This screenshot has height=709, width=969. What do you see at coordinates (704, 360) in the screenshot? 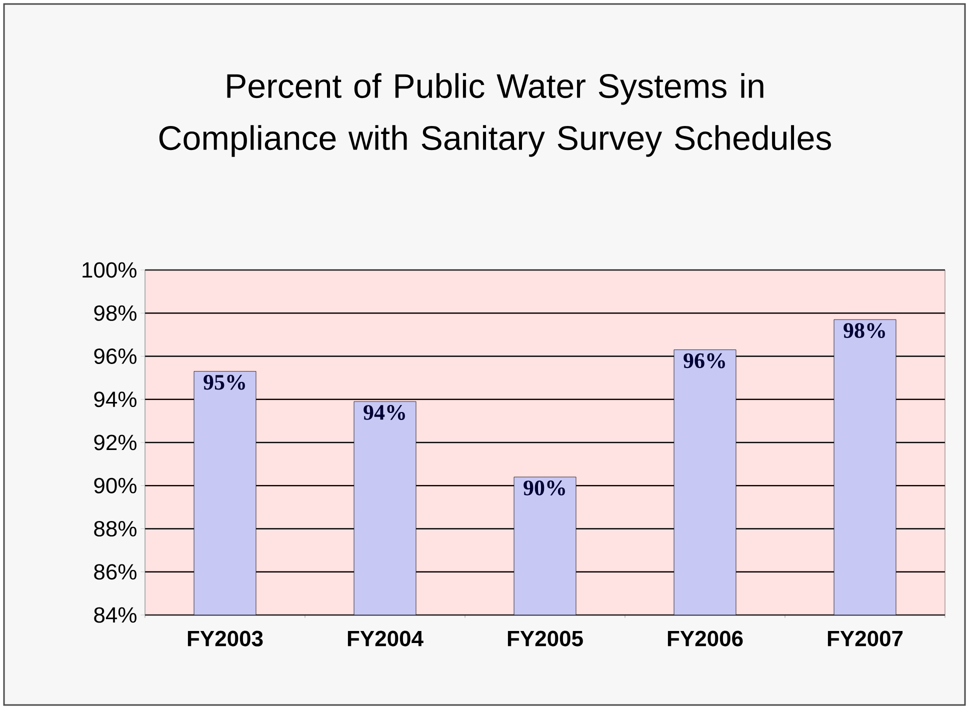
I see `data-label: 96%` at bounding box center [704, 360].